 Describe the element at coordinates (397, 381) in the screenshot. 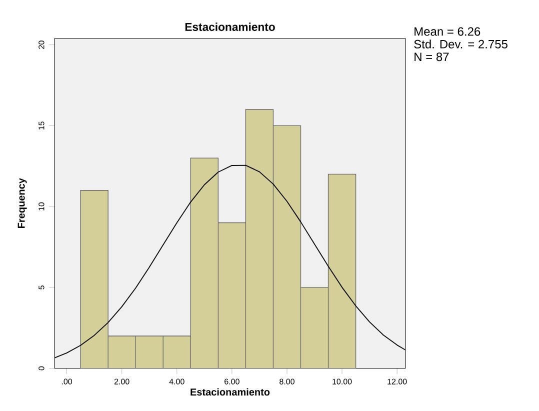

I see `x-tick-label: 12.00` at that location.